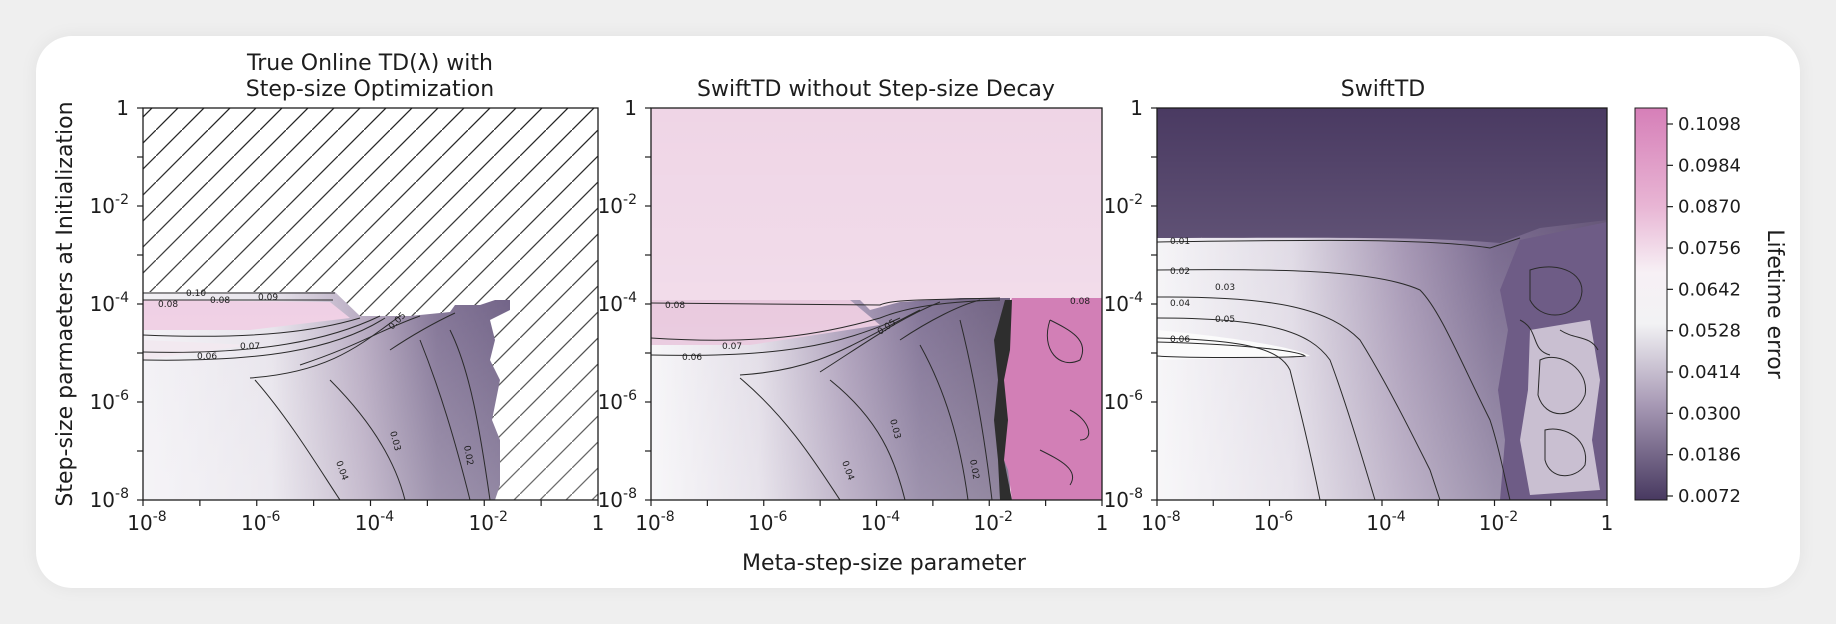  Describe the element at coordinates (1709, 455) in the screenshot. I see `colorbar-tick-label: 0.0186` at that location.